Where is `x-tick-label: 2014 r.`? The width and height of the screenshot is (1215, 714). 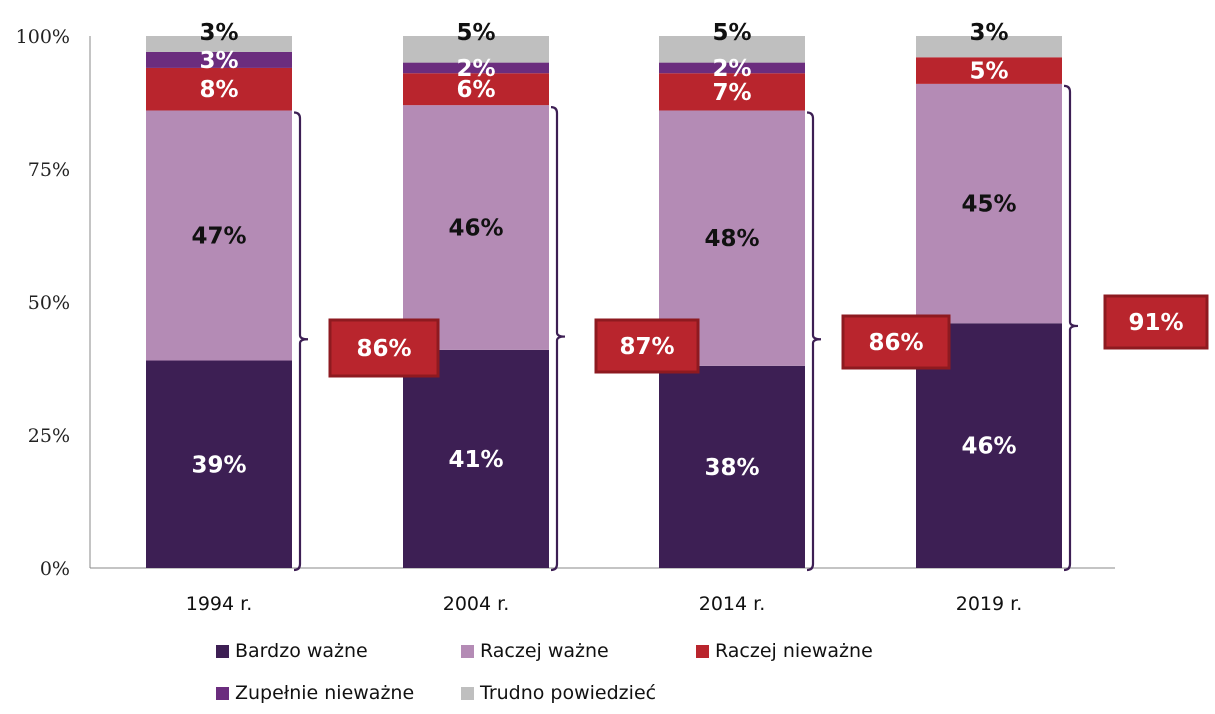
x-tick-label: 2014 r. is located at coordinates (732, 604).